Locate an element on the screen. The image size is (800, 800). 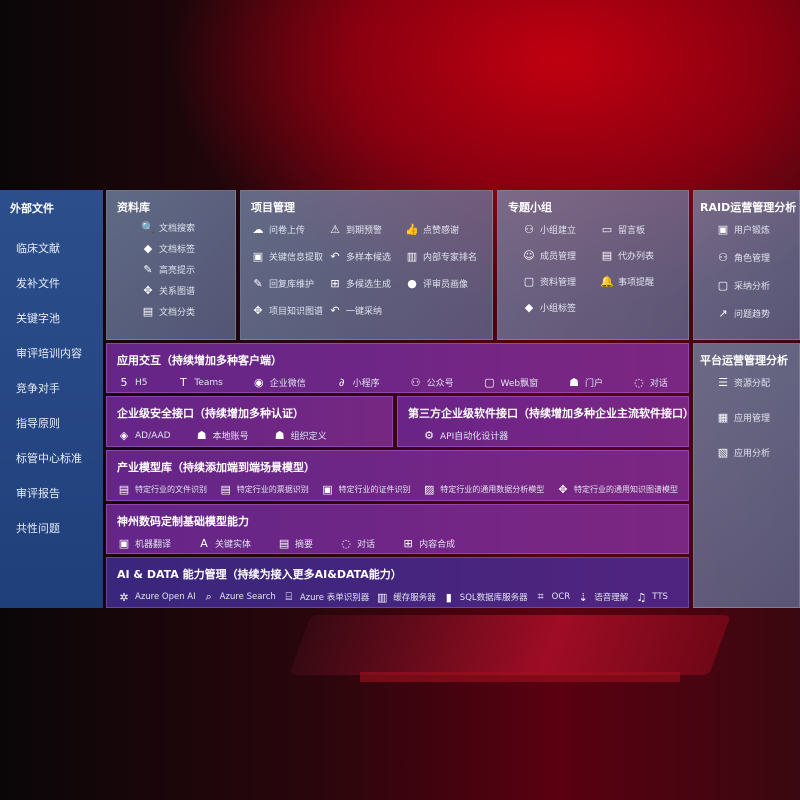
item-label: 角色管理 is located at coordinates (752, 259).